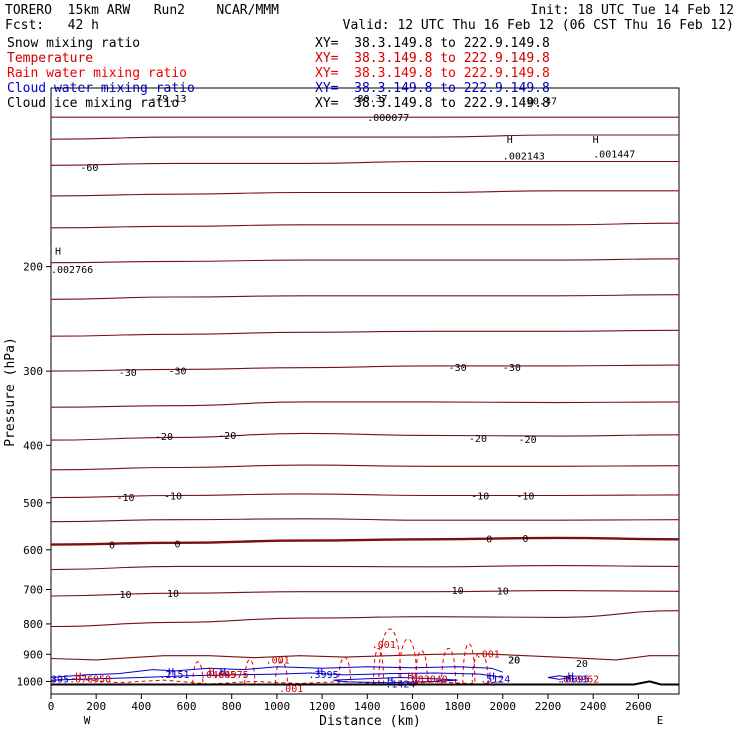  What do you see at coordinates (33, 624) in the screenshot?
I see `y-tick-label: 800` at bounding box center [33, 624].